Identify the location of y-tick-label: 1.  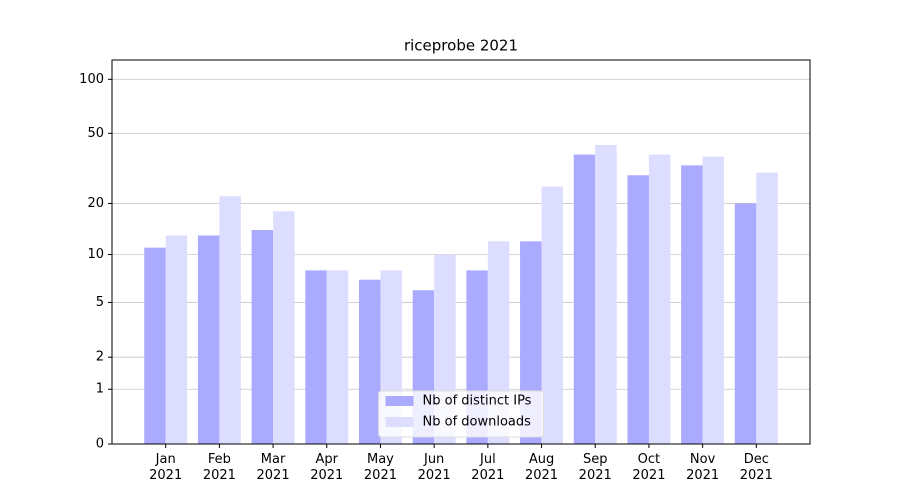
(100, 389).